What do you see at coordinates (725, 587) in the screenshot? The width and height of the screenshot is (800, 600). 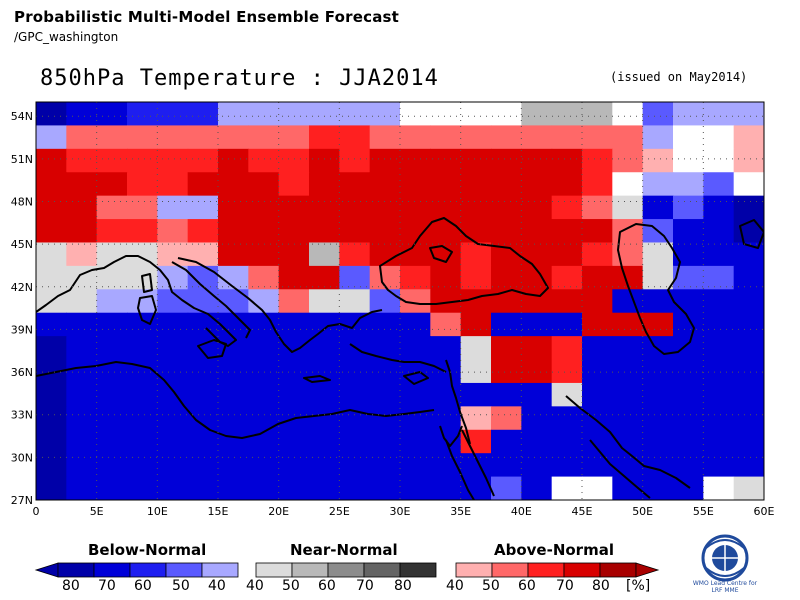 I see `wmo-logo-text: WMO Lead Centre for LRF MME` at bounding box center [725, 587].